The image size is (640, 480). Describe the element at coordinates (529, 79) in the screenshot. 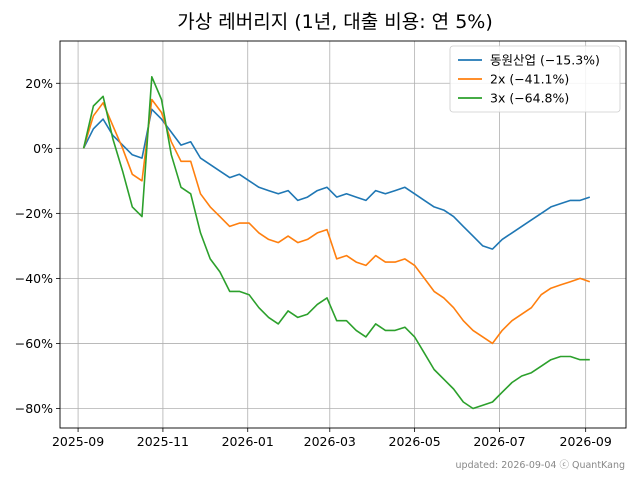

I see `legend-label: 2x (−41.1%)` at that location.